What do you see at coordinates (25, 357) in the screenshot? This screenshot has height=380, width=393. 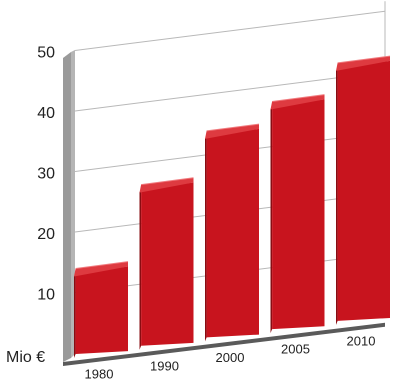 I see `y-axis-label: Mio €` at bounding box center [25, 357].